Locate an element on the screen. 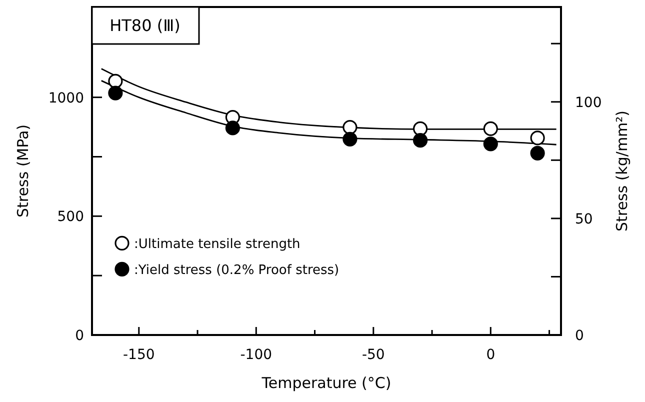 The width and height of the screenshot is (645, 402). y-tick-label: 0 is located at coordinates (79, 336).